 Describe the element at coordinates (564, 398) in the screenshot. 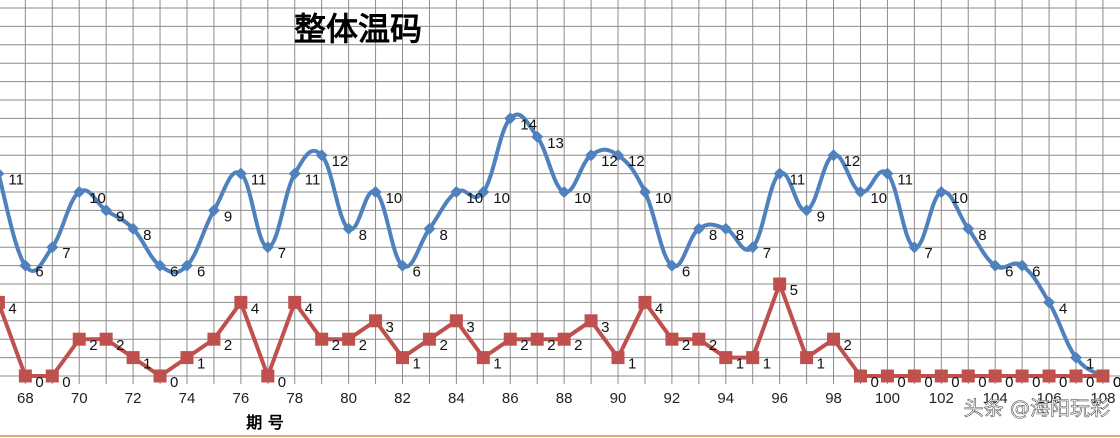

I see `x-tick-label: 88` at that location.